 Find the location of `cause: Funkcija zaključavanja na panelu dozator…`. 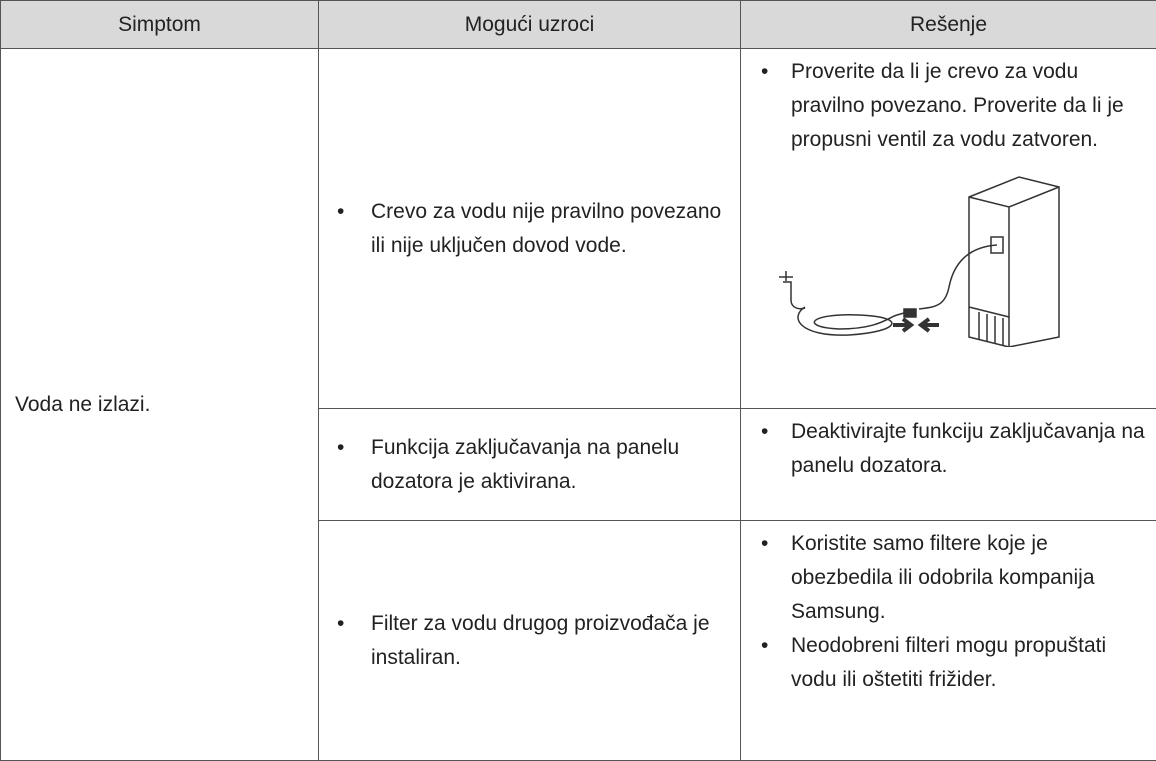

cause: Funkcija zaključavanja na panelu dozator… is located at coordinates (529, 465).